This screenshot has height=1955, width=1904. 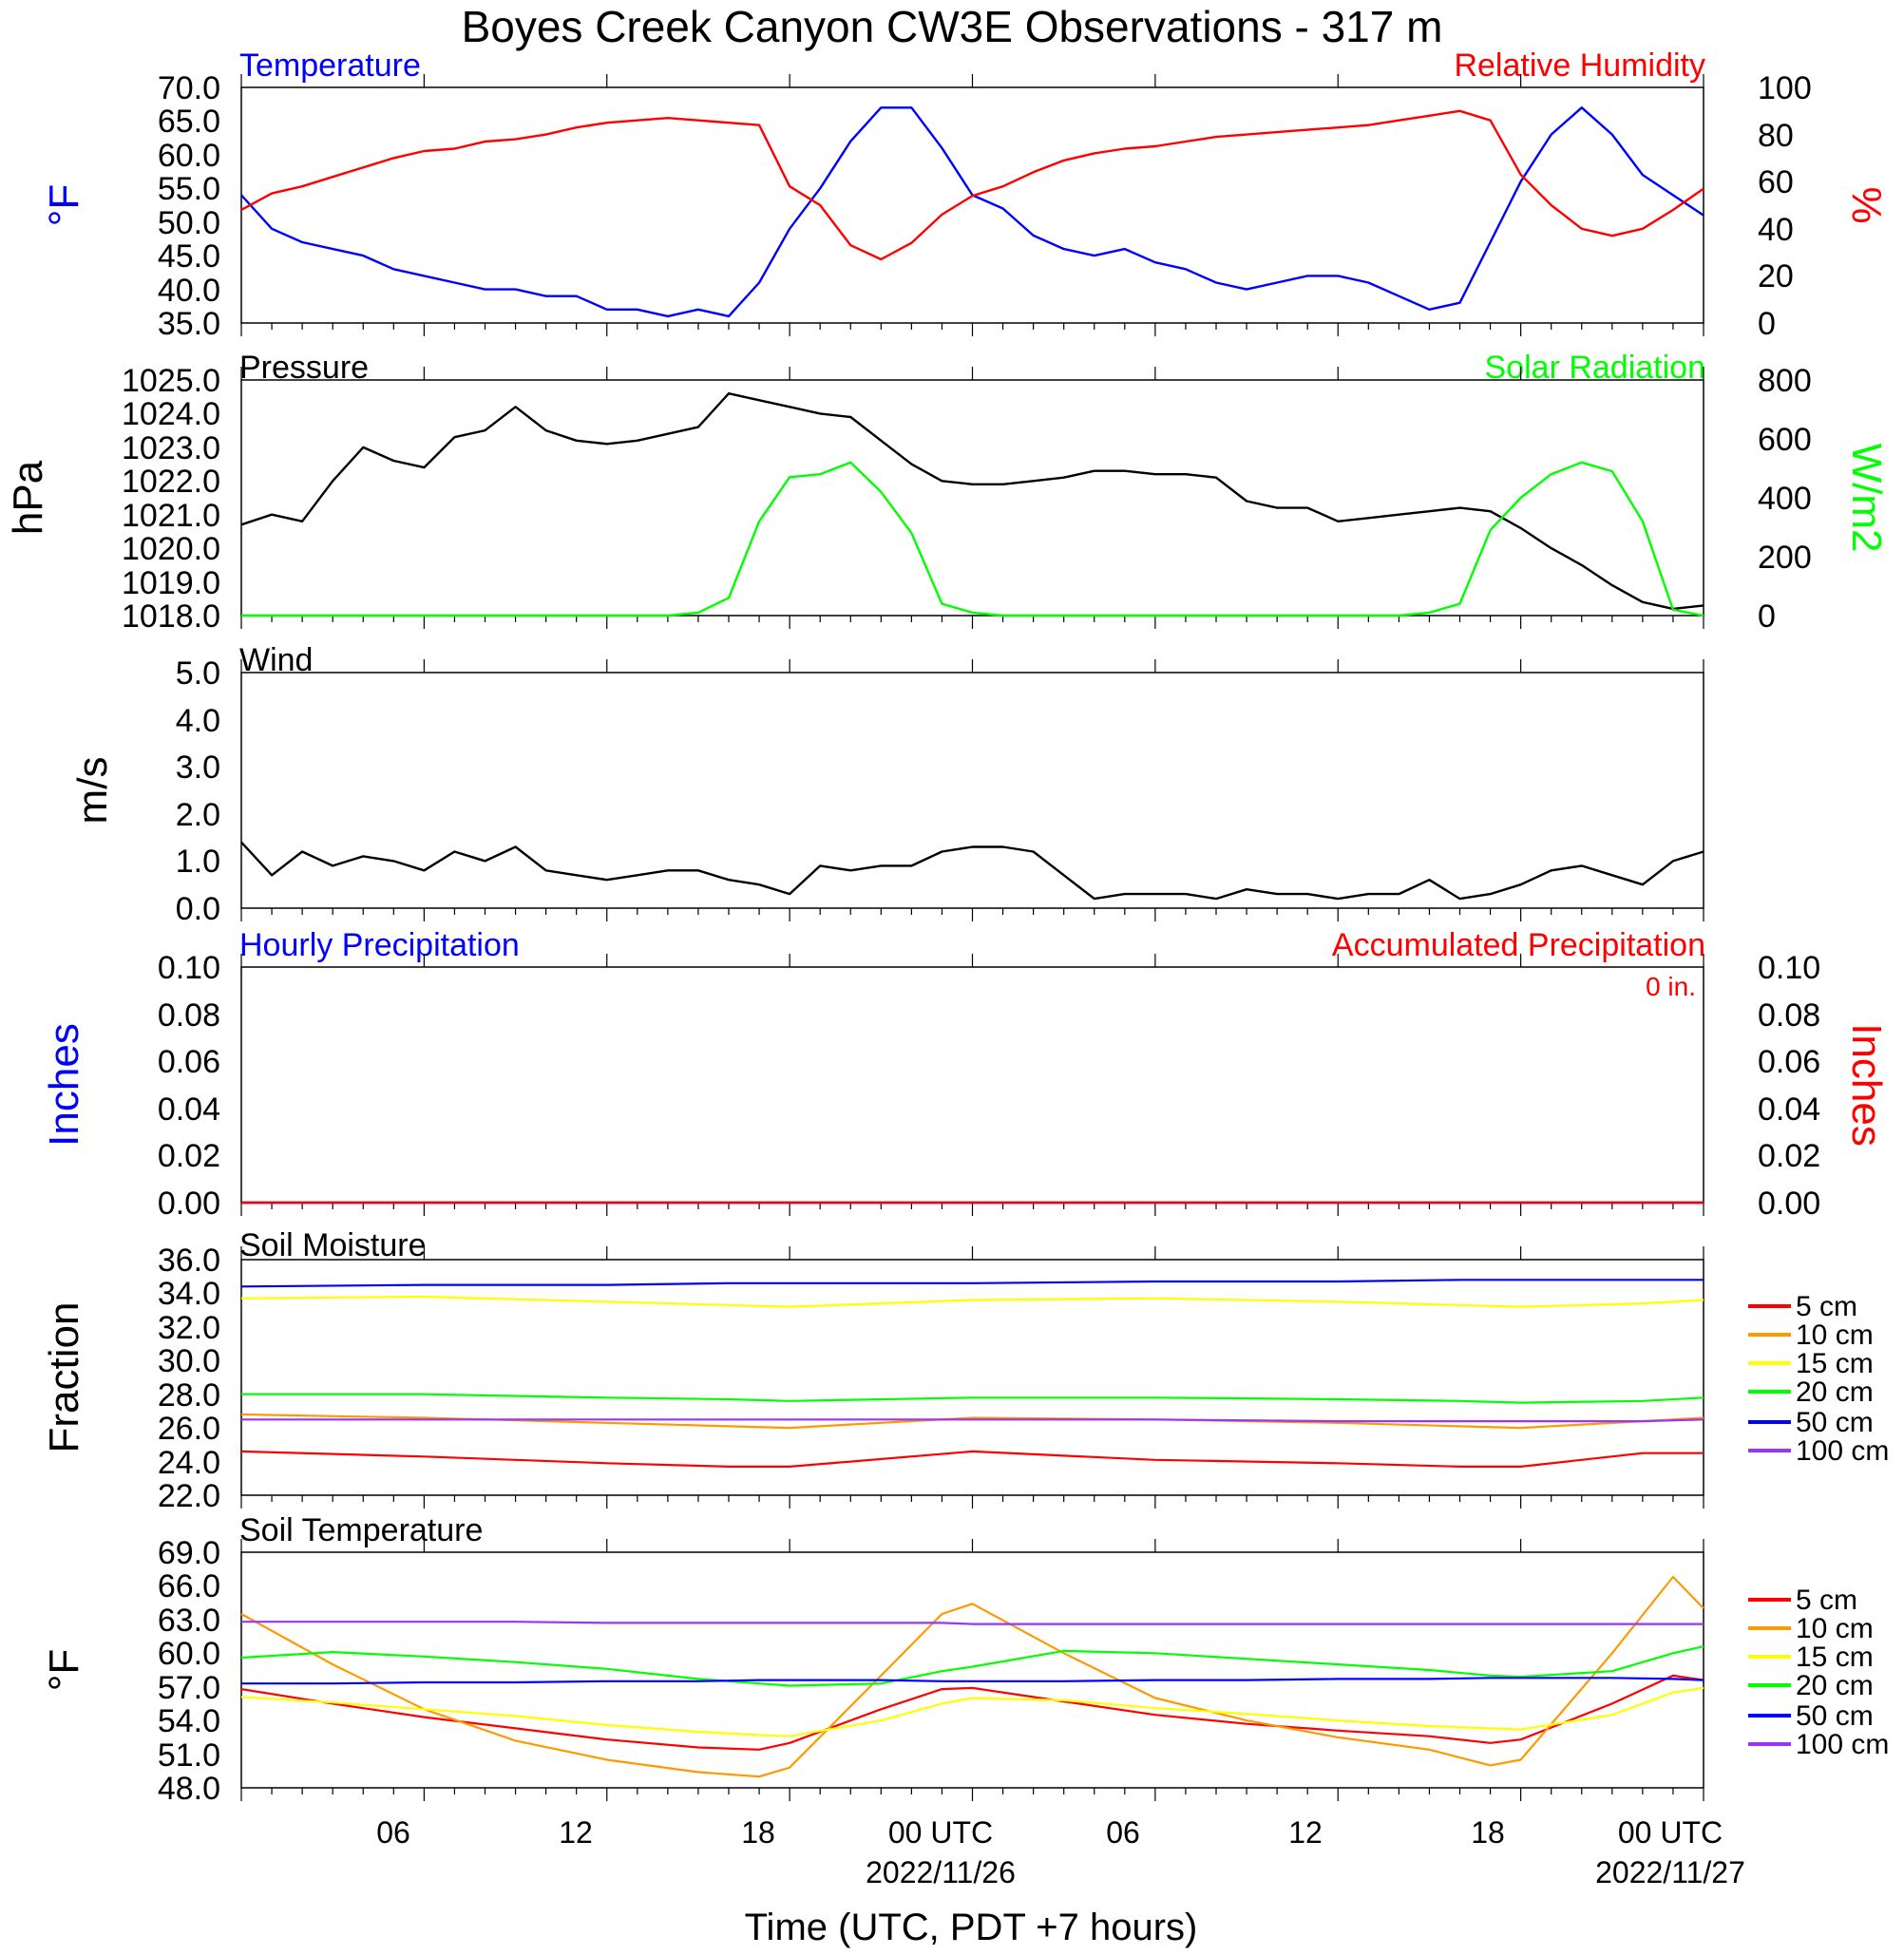 I want to click on soil-moisture-legend-label-5cm: 5 cm, so click(x=1826, y=1306).